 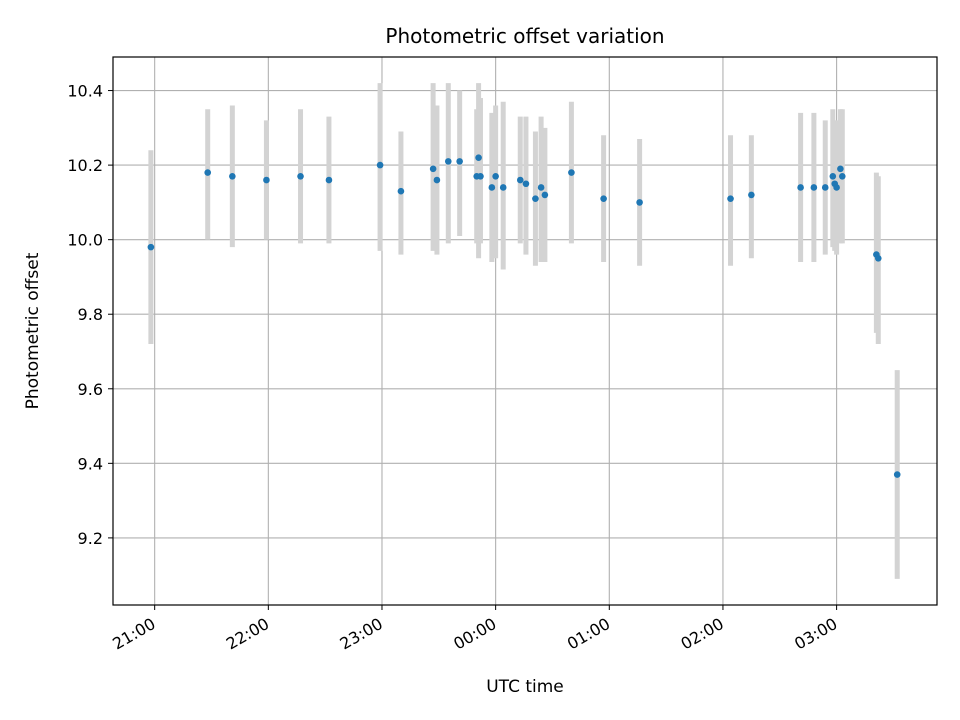 I want to click on x-axis-label: UTC time, so click(x=525, y=687).